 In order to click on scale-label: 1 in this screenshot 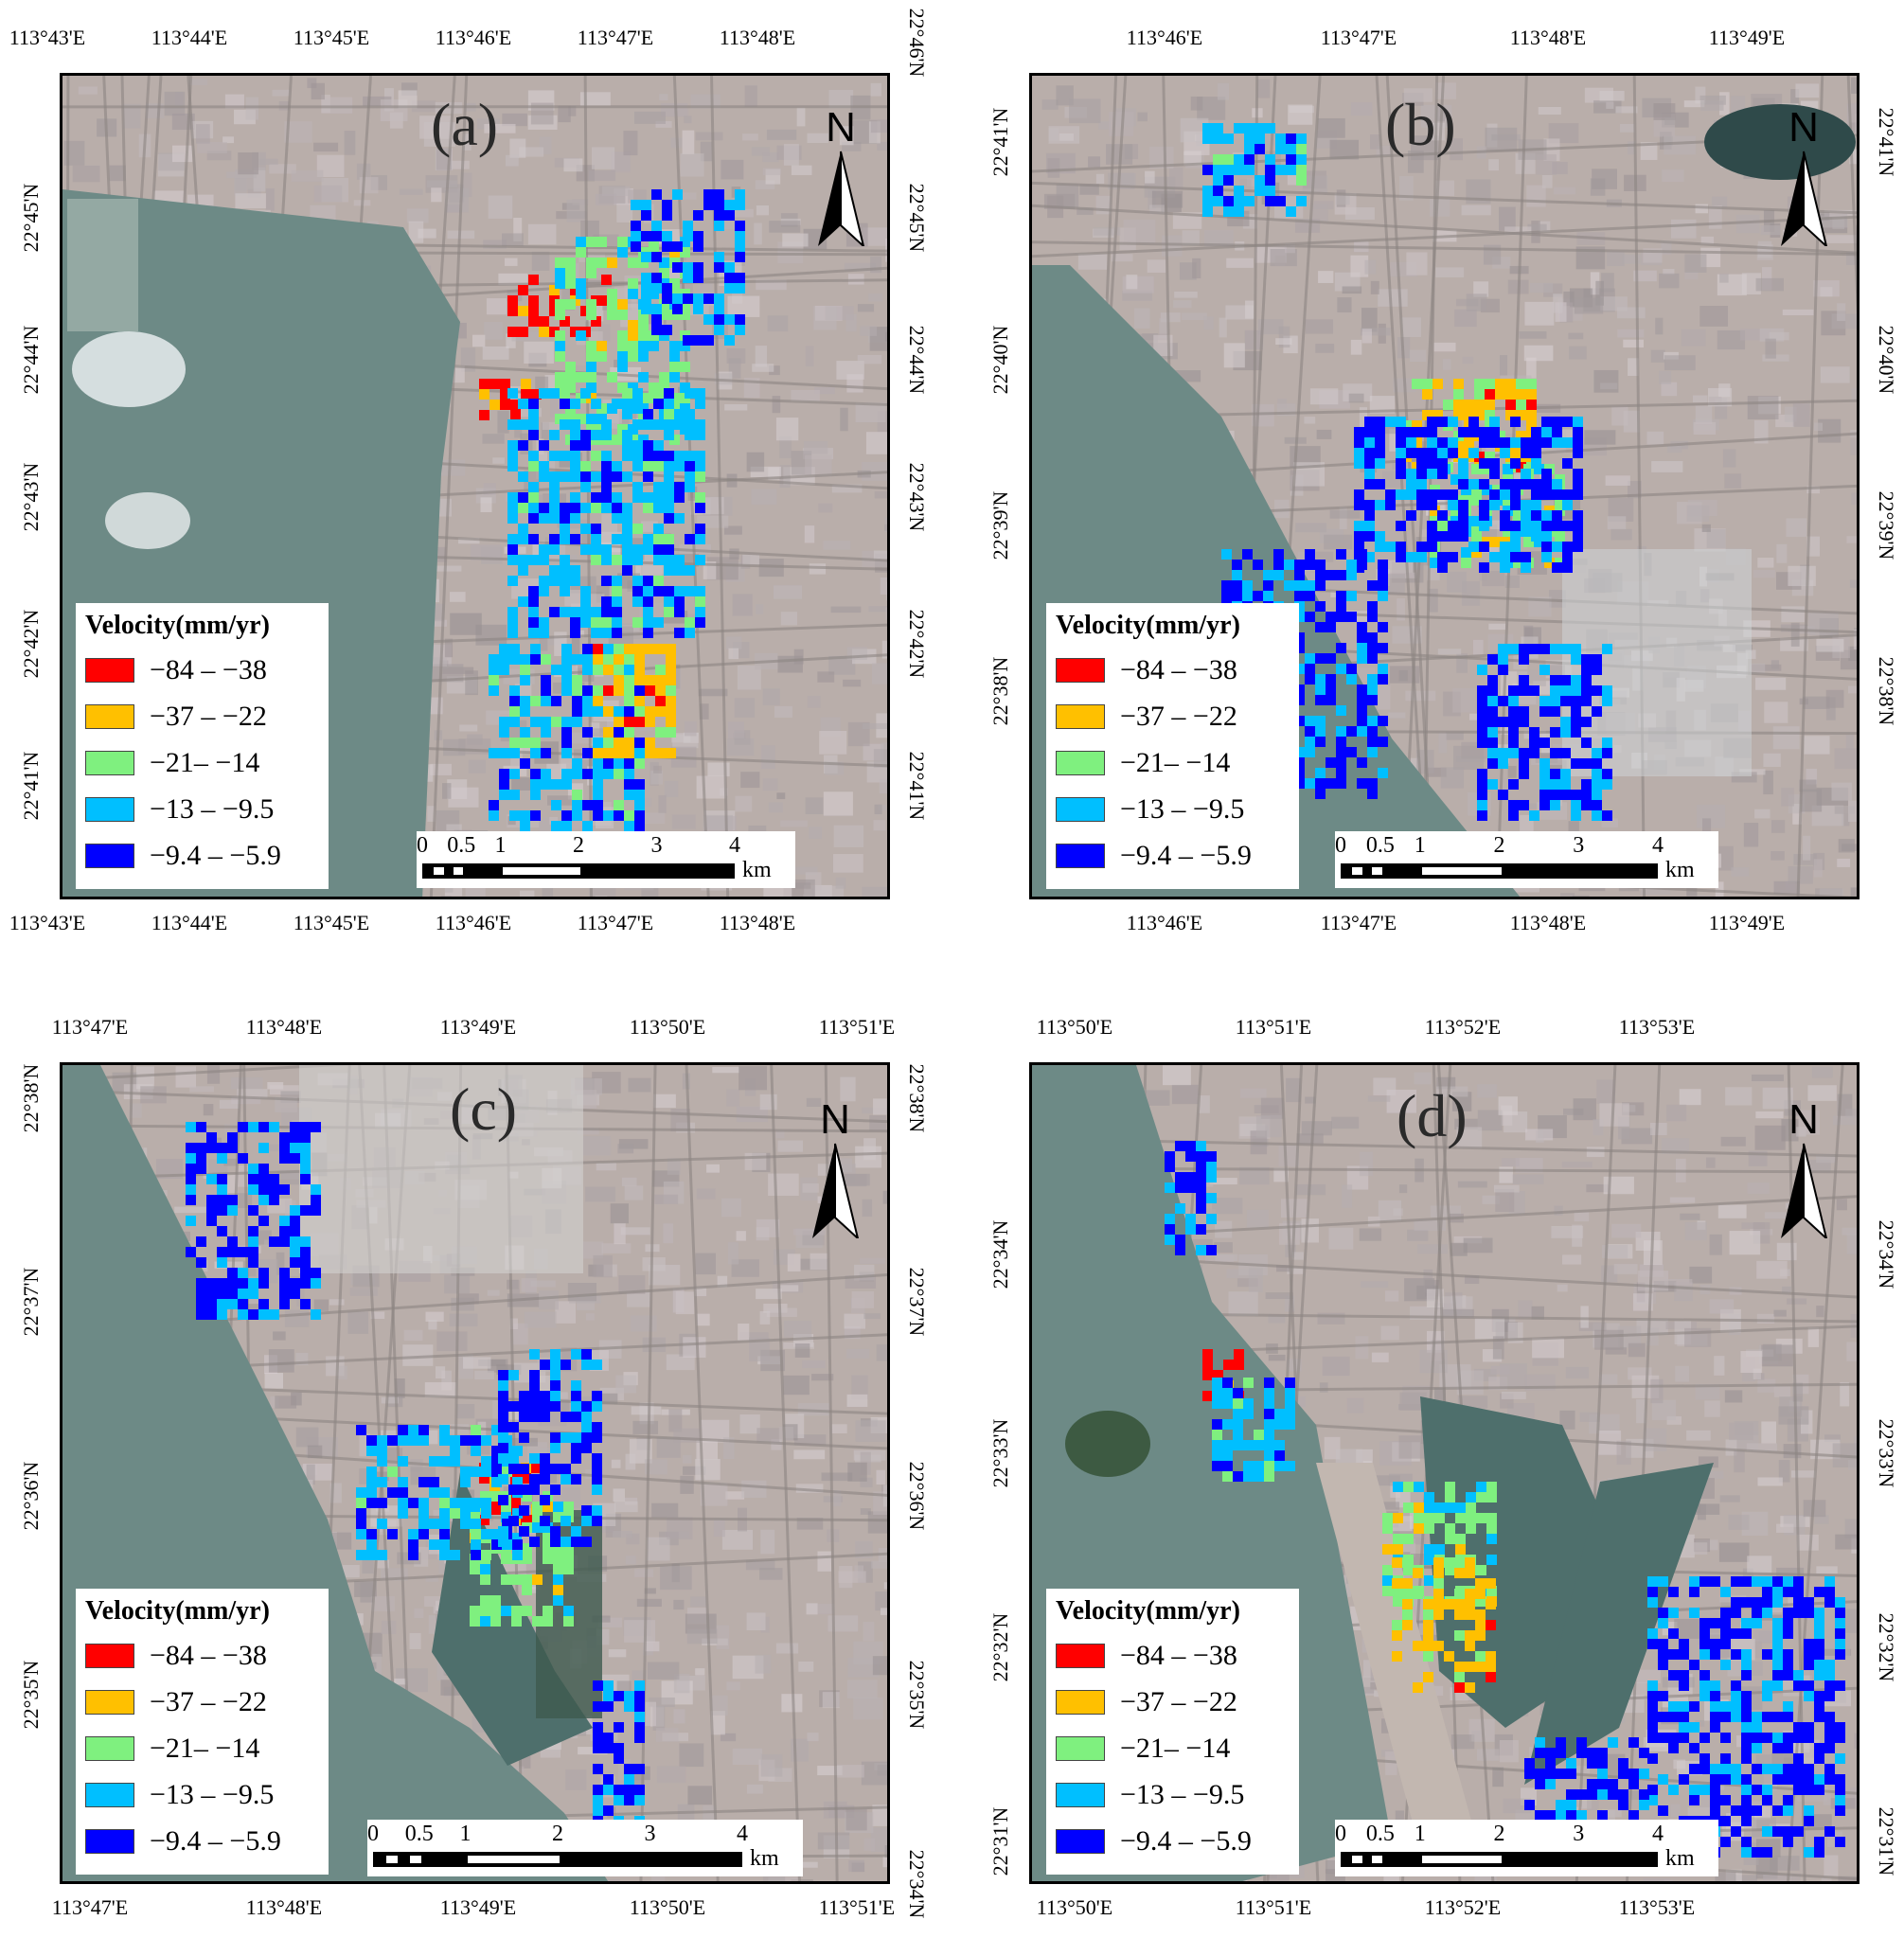, I will do `click(1420, 846)`.